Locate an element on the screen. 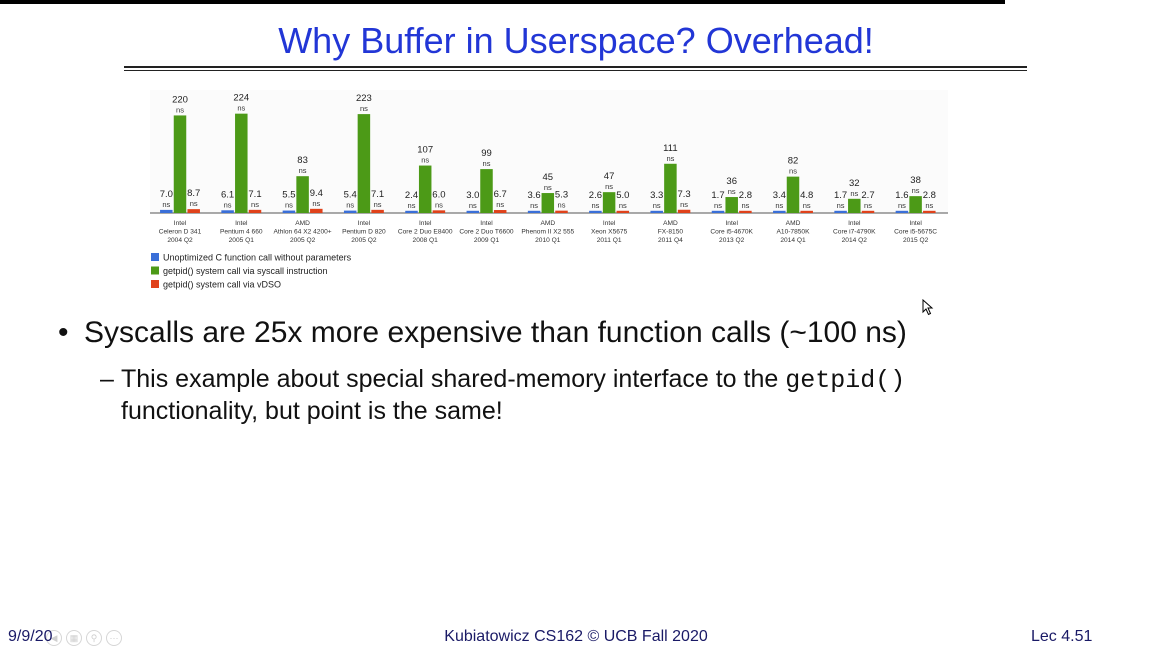 The height and width of the screenshot is (652, 1152). category-label: FX-8150 is located at coordinates (671, 232).